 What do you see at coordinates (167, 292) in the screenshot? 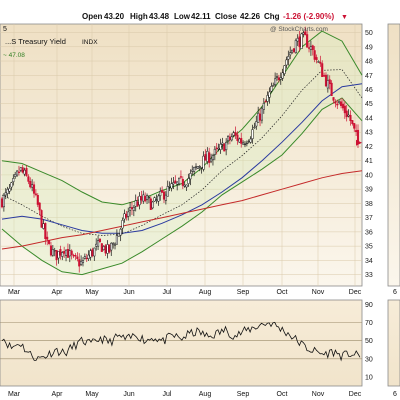
I see `x-tick-label: Jul` at bounding box center [167, 292].